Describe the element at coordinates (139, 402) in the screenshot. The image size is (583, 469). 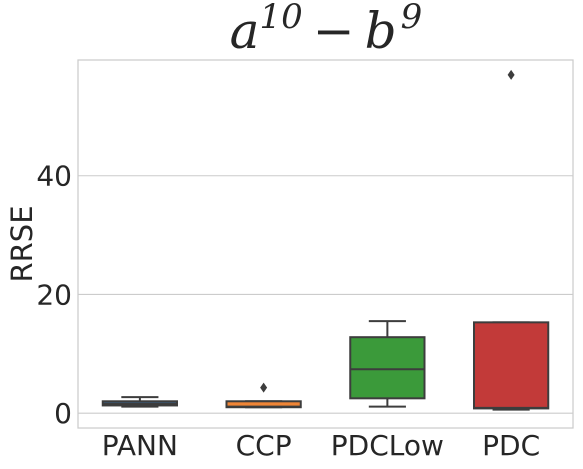
I see `box-pann` at that location.